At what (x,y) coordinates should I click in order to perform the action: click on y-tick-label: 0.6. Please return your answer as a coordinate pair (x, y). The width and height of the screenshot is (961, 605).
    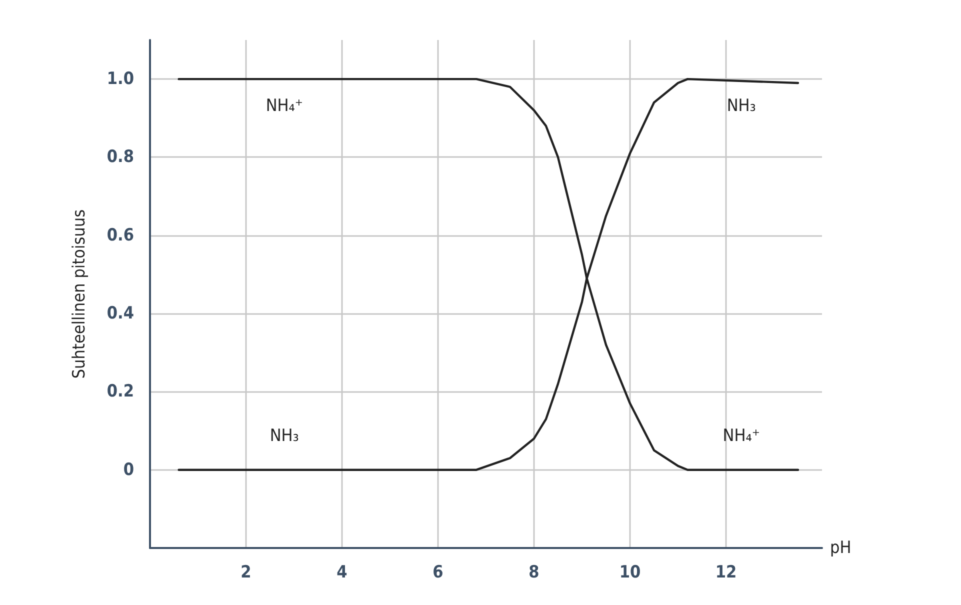
    Looking at the image, I should click on (120, 235).